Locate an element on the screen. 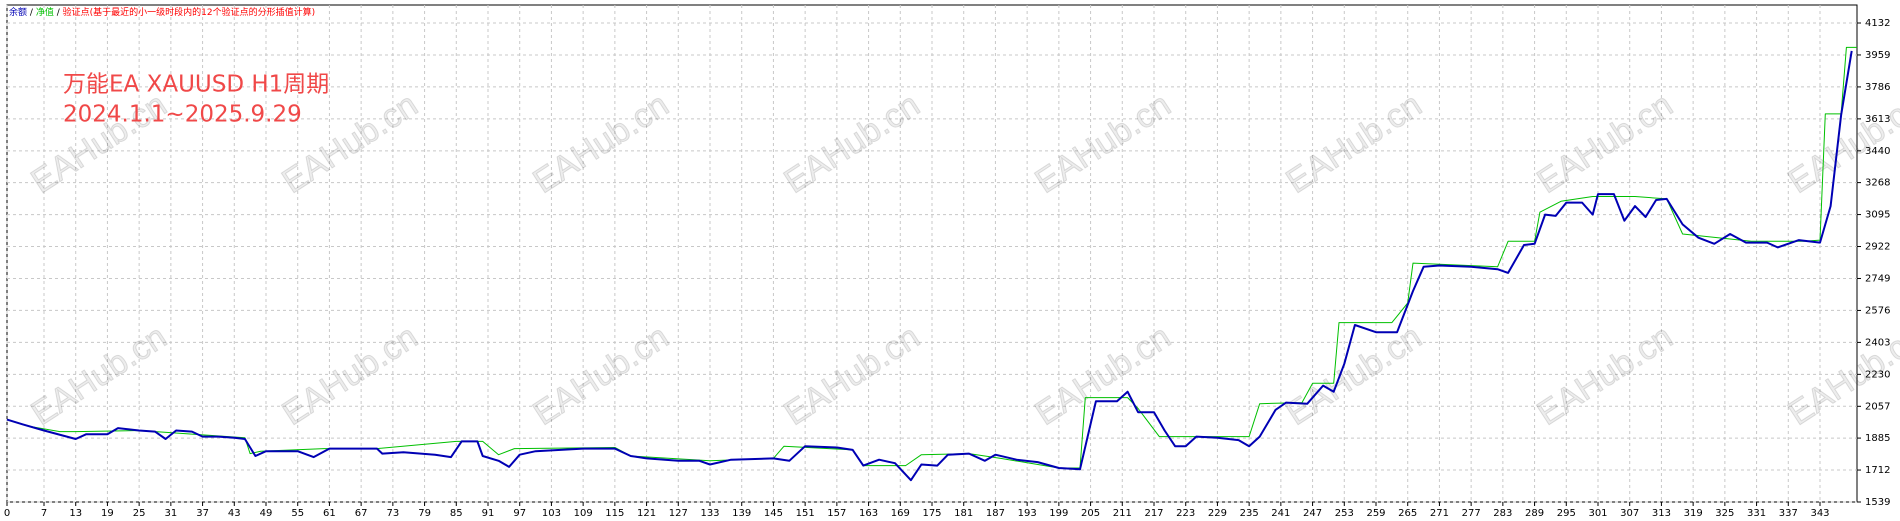 The image size is (1900, 521). y-tick-label: 3268 is located at coordinates (1877, 183).